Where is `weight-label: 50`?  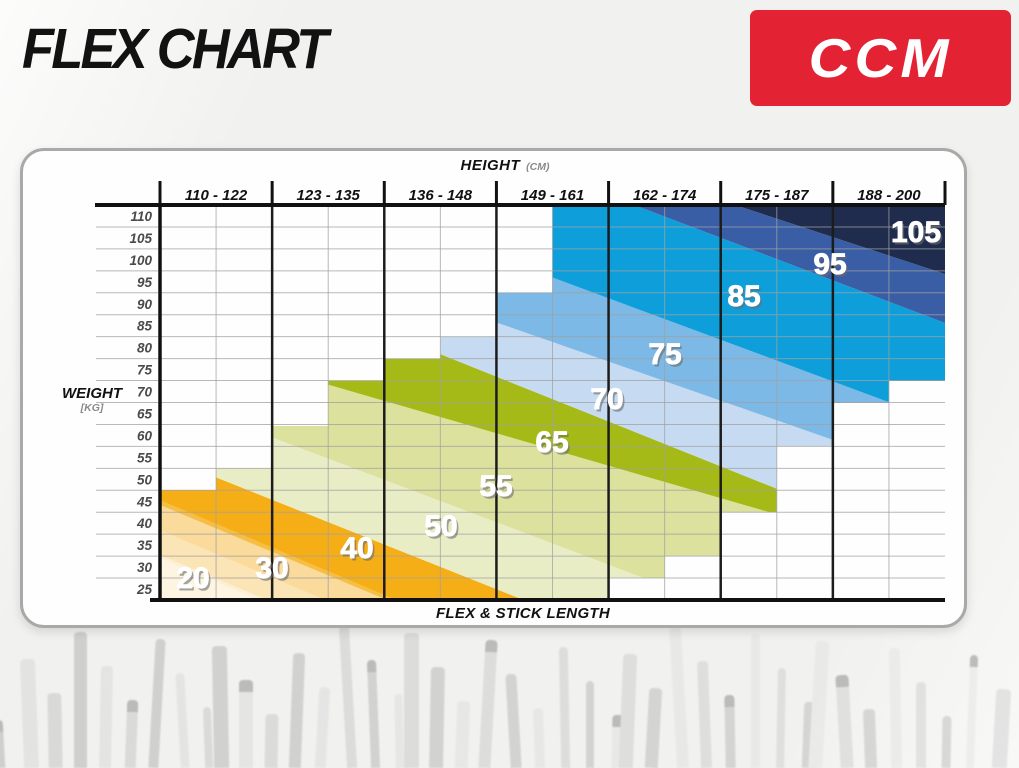 weight-label: 50 is located at coordinates (145, 479).